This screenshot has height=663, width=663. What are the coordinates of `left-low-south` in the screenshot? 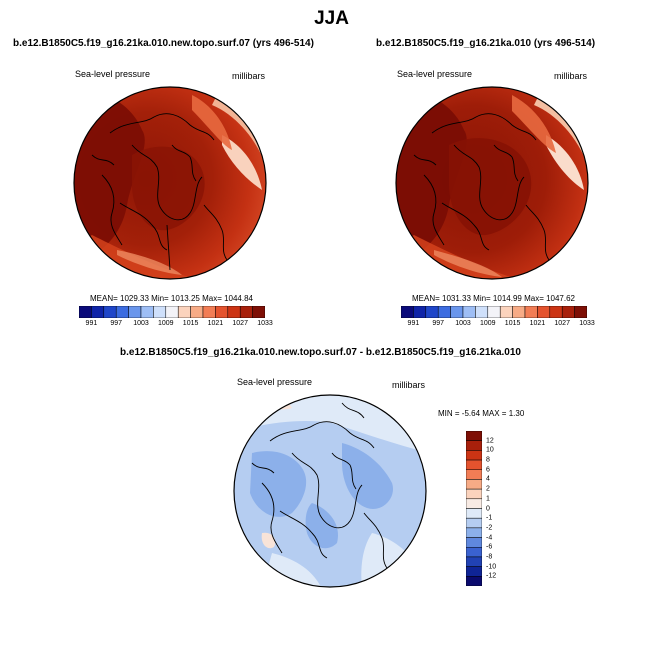 It's located at (149, 262).